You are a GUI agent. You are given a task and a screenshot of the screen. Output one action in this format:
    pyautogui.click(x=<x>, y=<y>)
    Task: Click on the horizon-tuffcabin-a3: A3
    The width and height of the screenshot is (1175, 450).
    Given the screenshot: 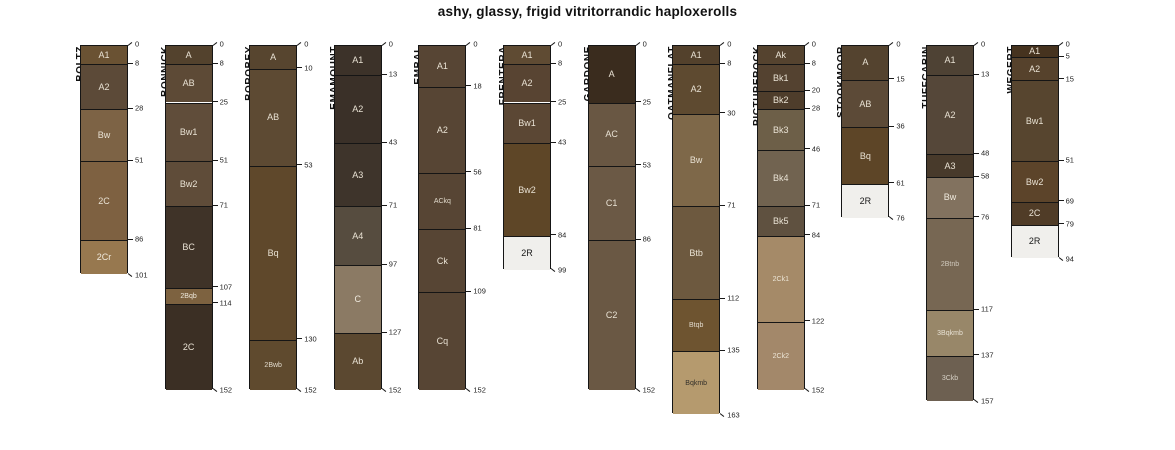 What is the action you would take?
    pyautogui.click(x=950, y=166)
    